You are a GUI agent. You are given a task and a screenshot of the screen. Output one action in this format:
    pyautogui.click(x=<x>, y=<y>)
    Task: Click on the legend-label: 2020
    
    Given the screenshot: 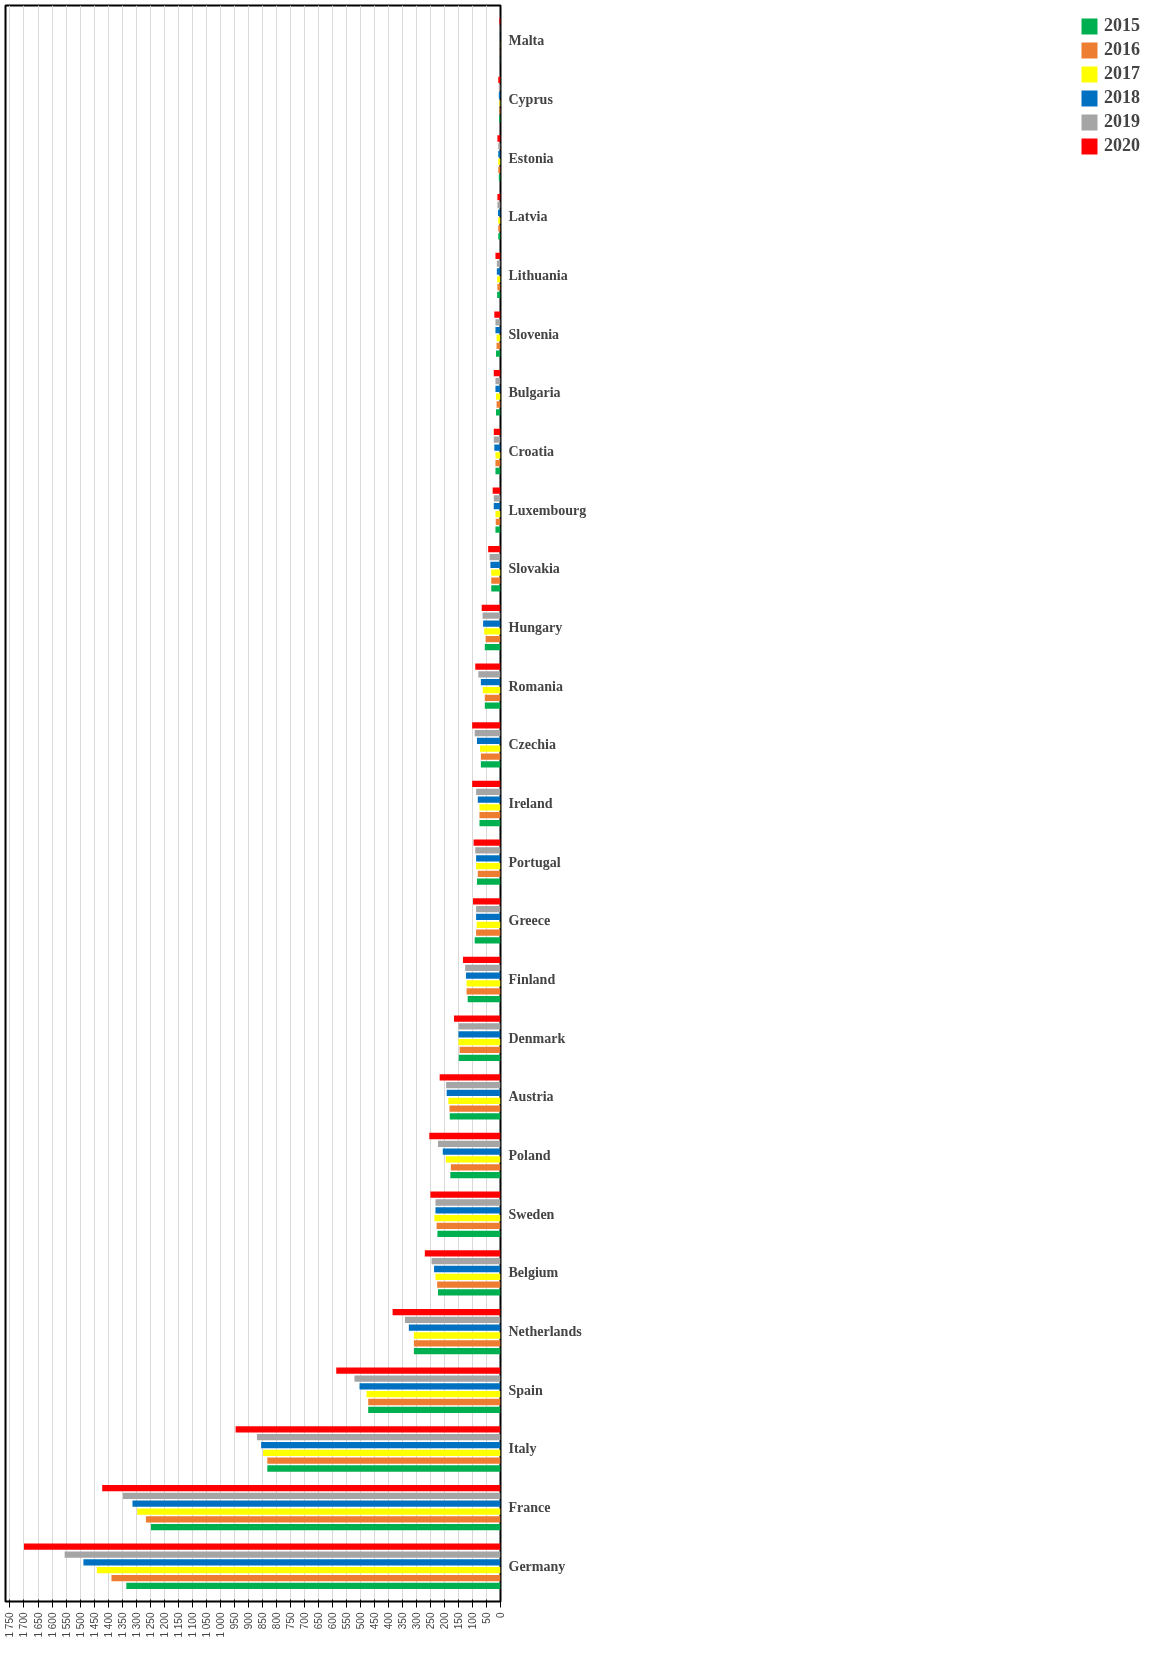 What is the action you would take?
    pyautogui.click(x=1122, y=145)
    